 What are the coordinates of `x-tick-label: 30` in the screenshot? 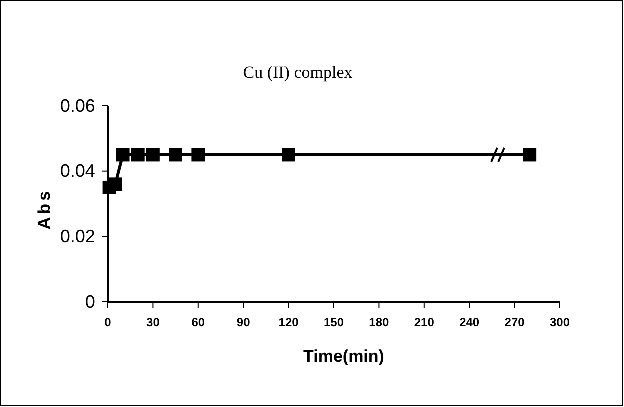 It's located at (153, 323).